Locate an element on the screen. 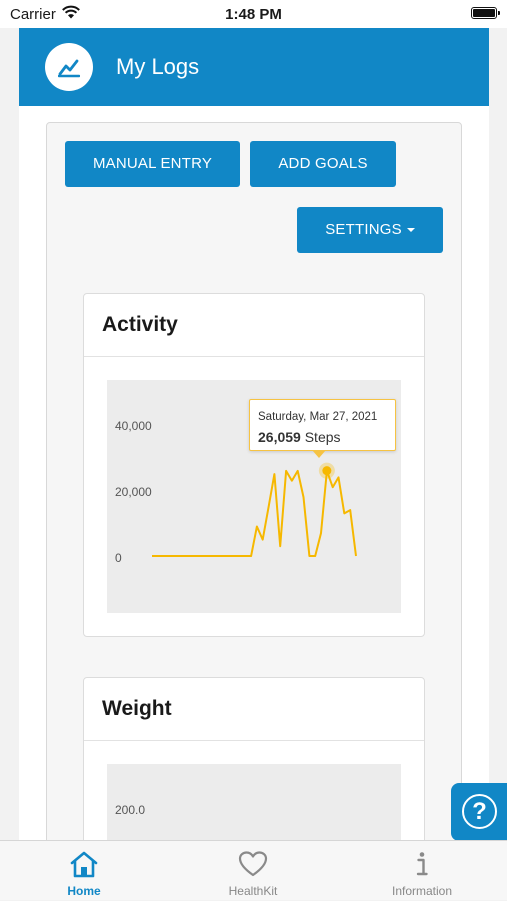  y-tick-label: 200.0 is located at coordinates (130, 810).